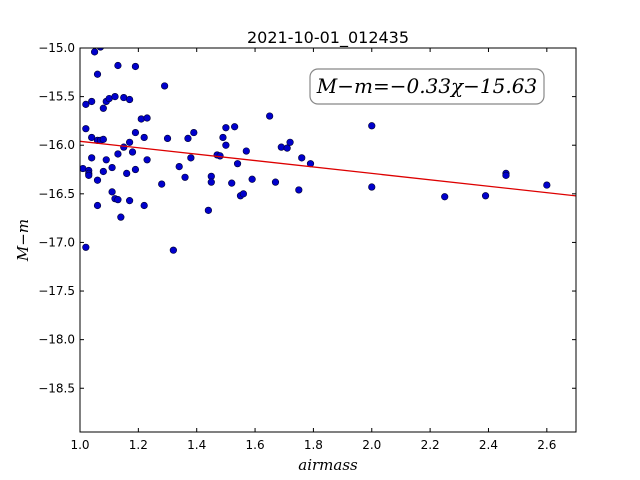 This screenshot has height=480, width=640. I want to click on x-tick-label: 2.2, so click(430, 445).